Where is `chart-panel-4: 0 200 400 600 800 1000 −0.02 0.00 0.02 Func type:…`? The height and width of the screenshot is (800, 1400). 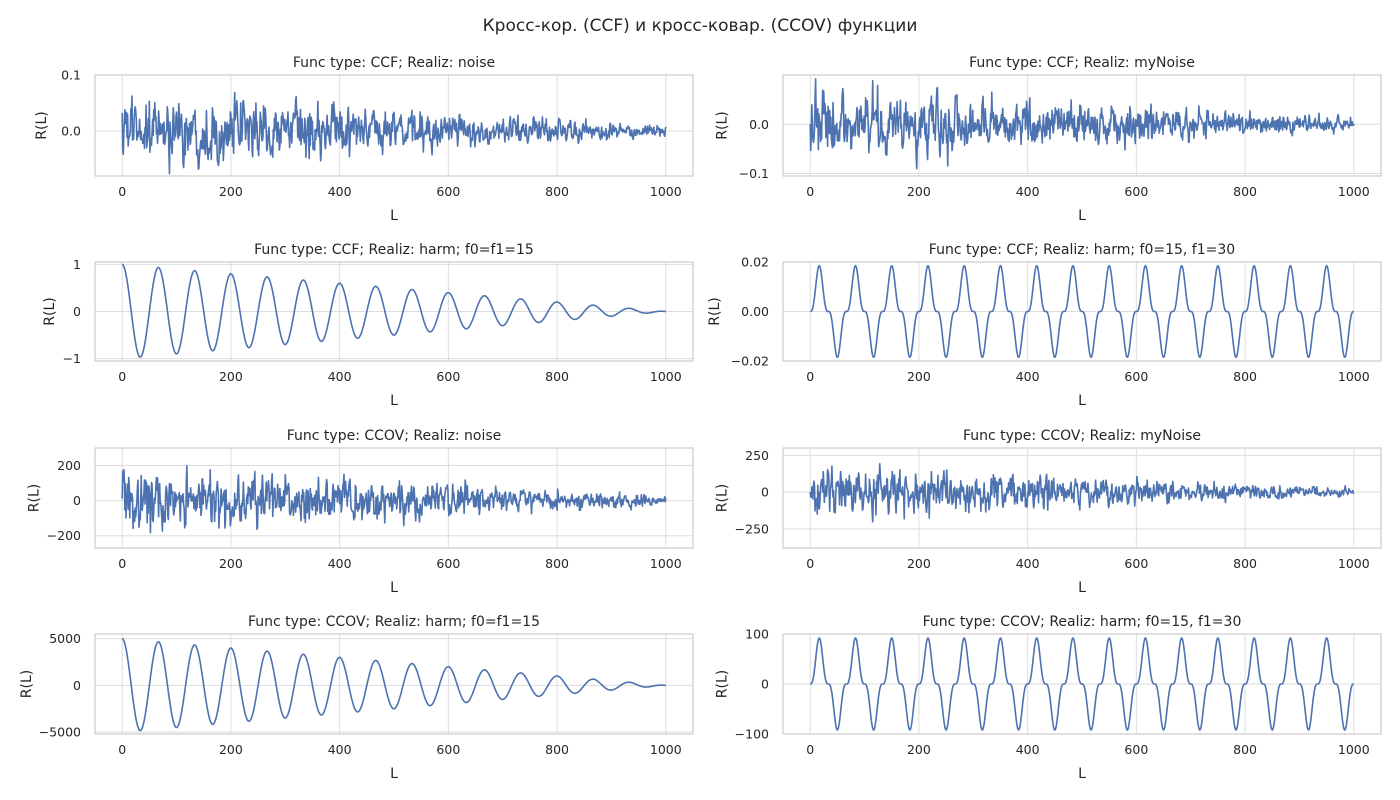
chart-panel-4: 0 200 400 600 800 1000 −0.02 0.00 0.02 Func type:… is located at coordinates (1044, 325).